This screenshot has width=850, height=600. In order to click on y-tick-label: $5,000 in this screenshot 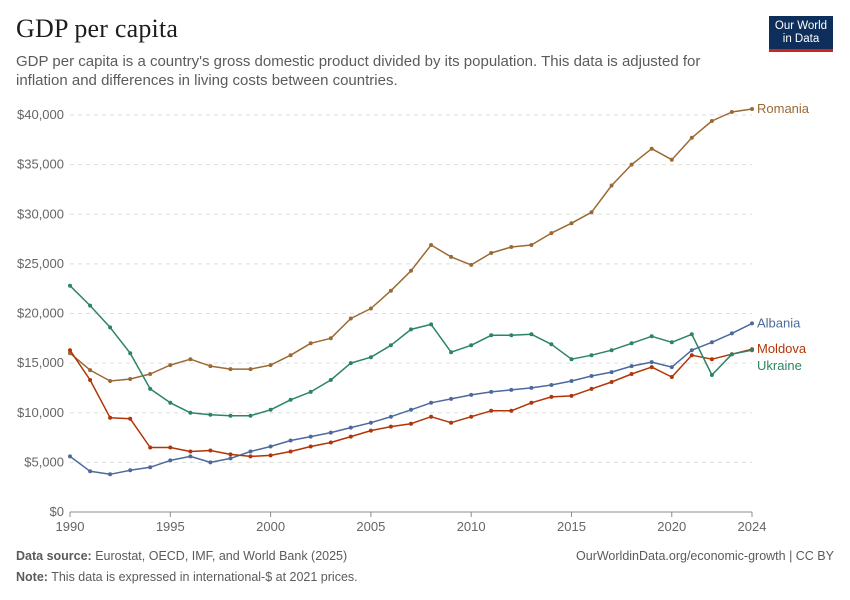, I will do `click(44, 461)`.